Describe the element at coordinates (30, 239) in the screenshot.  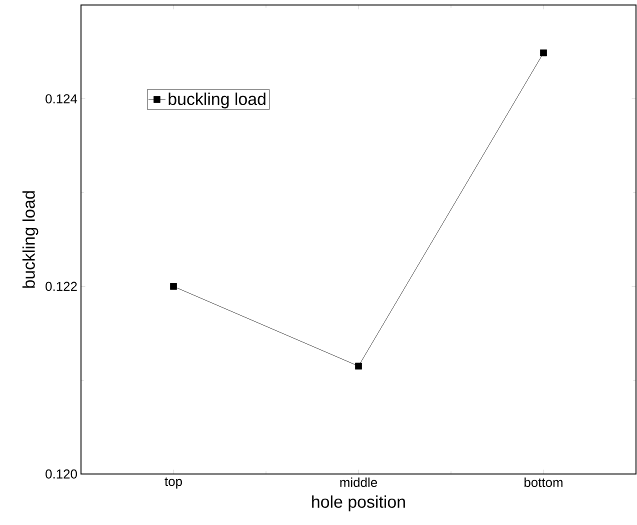
I see `y-axis-title: buckling load` at that location.